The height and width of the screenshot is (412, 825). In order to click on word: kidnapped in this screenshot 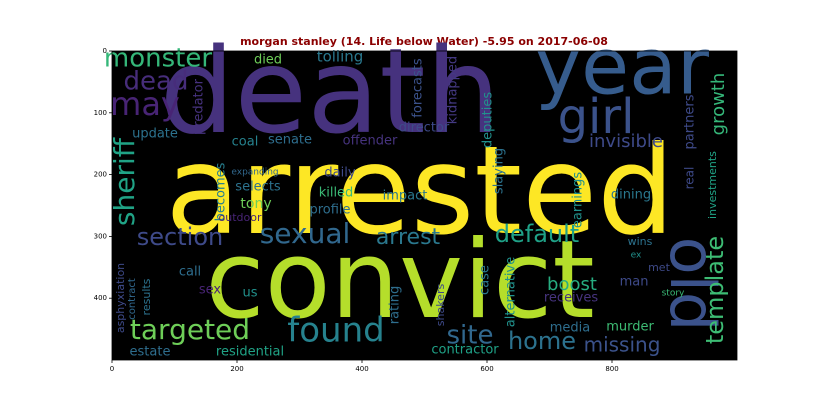, I will do `click(453, 90)`.